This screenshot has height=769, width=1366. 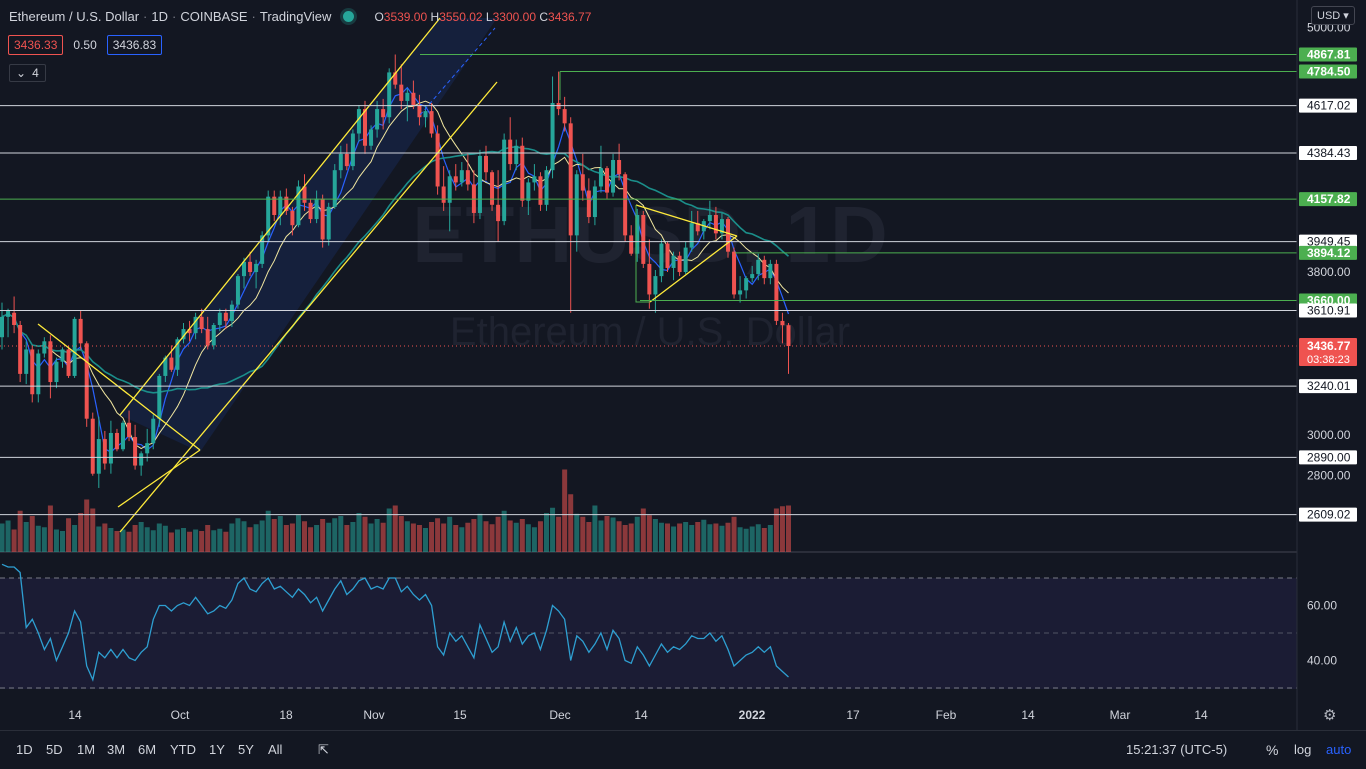 What do you see at coordinates (27, 73) in the screenshot?
I see `indicators-toggle-button: ⌄ 4` at bounding box center [27, 73].